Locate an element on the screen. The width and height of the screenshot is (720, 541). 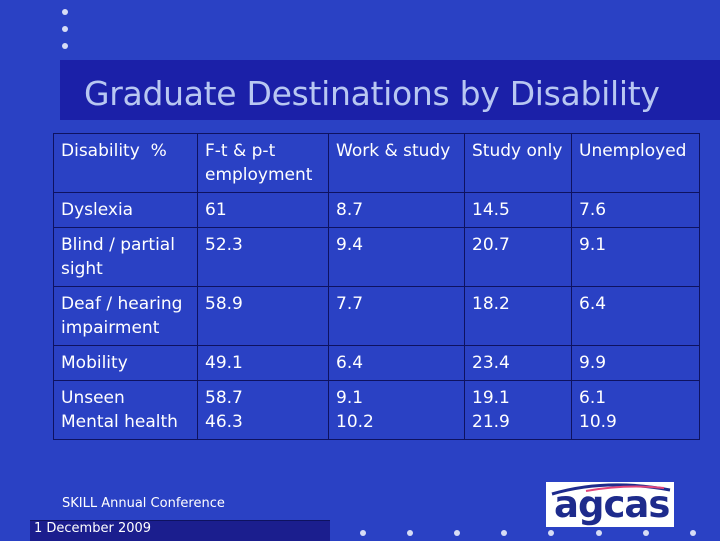
table-cell: 6.1 10.9 is located at coordinates (635, 410).